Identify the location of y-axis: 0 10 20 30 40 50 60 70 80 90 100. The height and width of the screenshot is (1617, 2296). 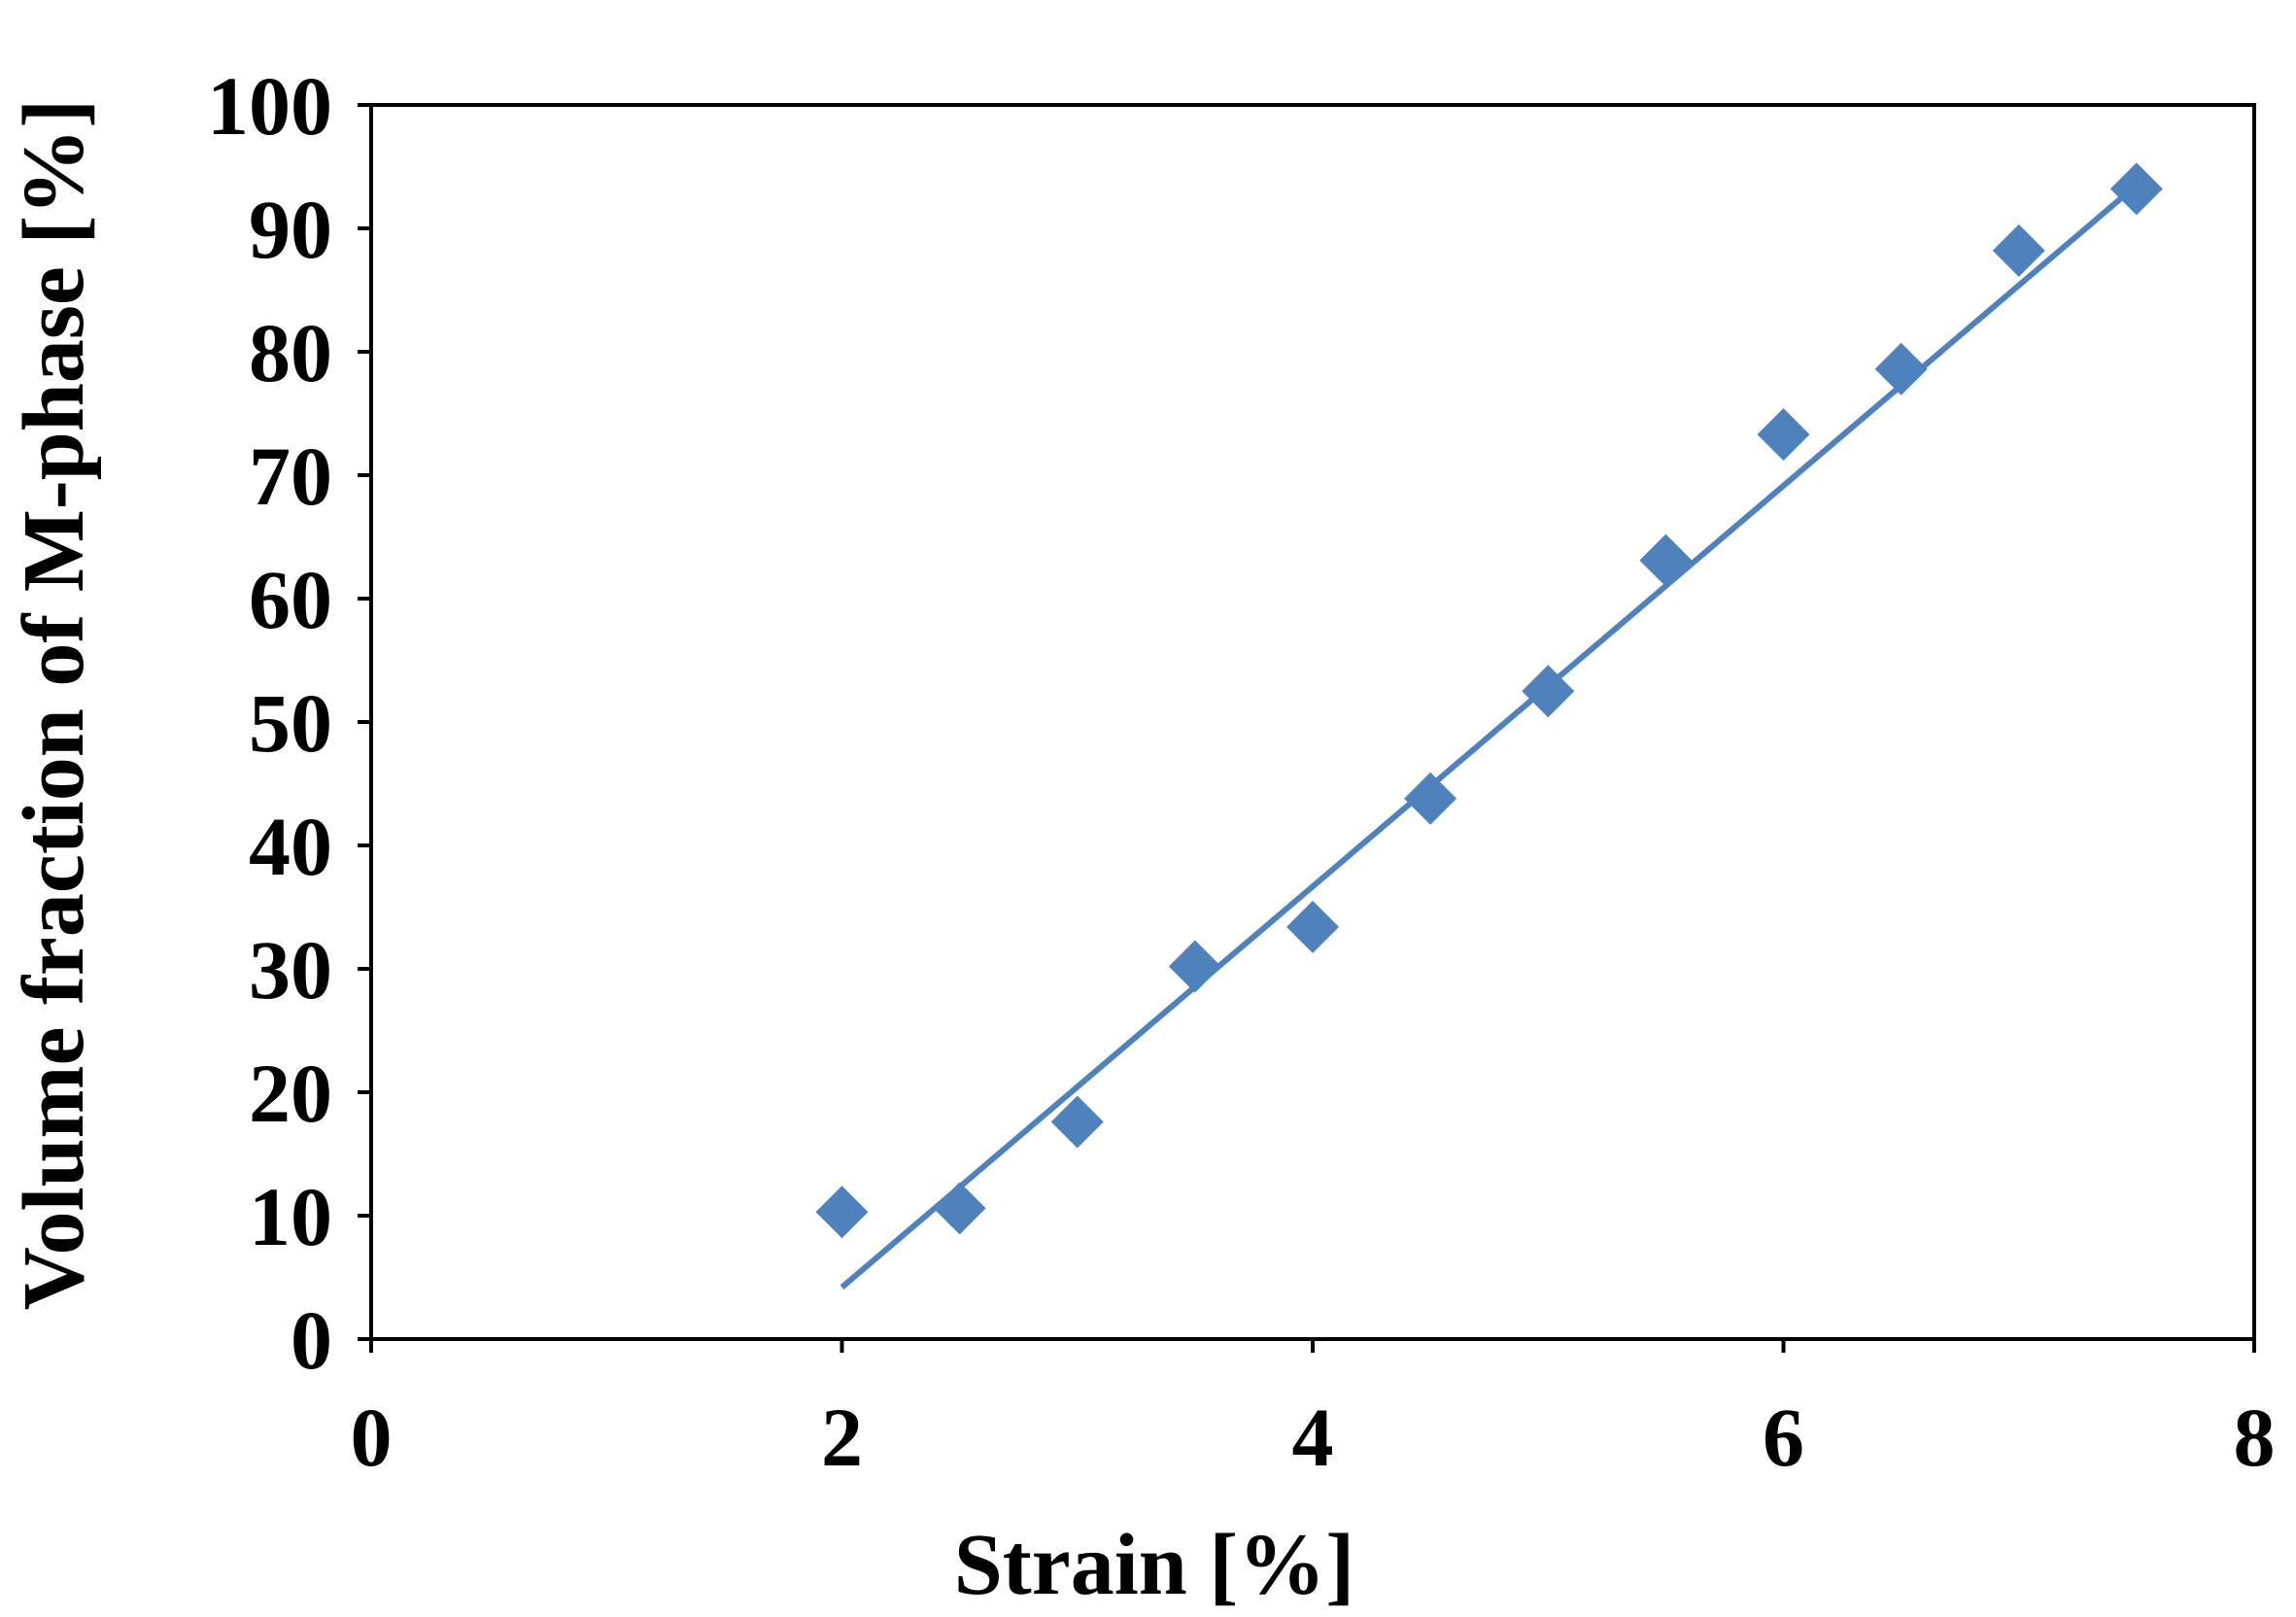
(289, 723).